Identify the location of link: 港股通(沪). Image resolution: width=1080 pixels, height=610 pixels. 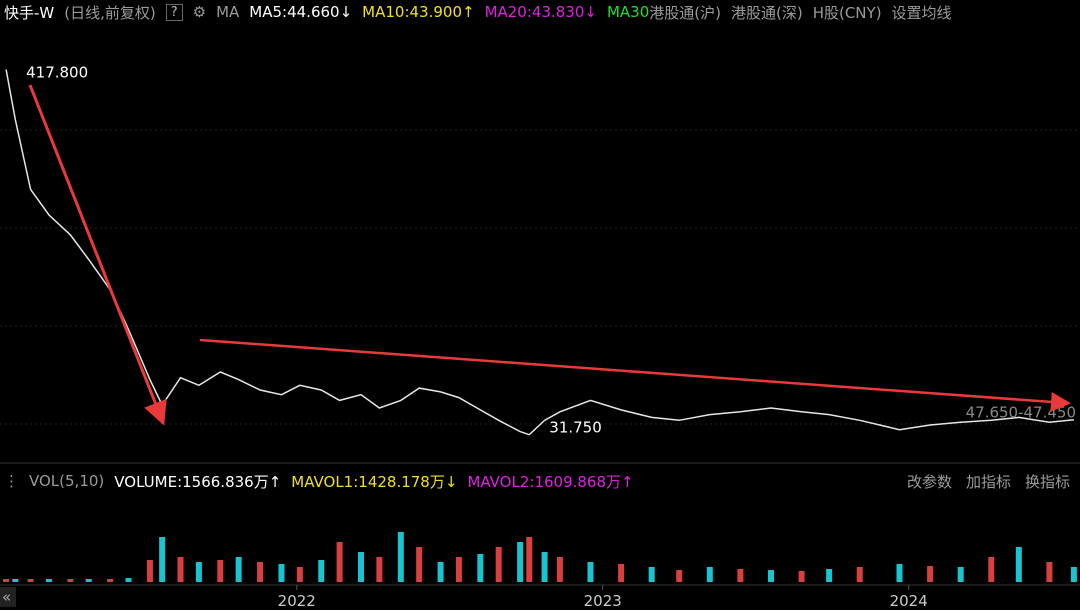
(685, 12).